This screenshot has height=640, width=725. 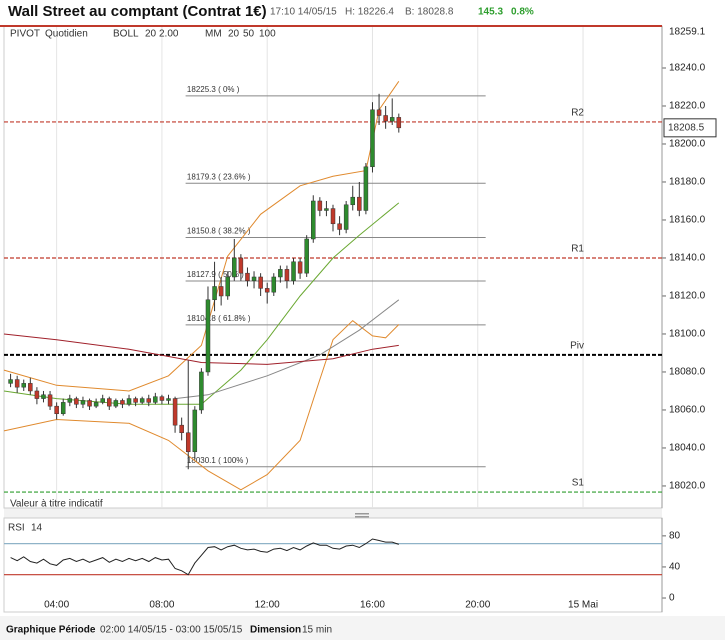 I want to click on splitter, so click(x=333, y=513).